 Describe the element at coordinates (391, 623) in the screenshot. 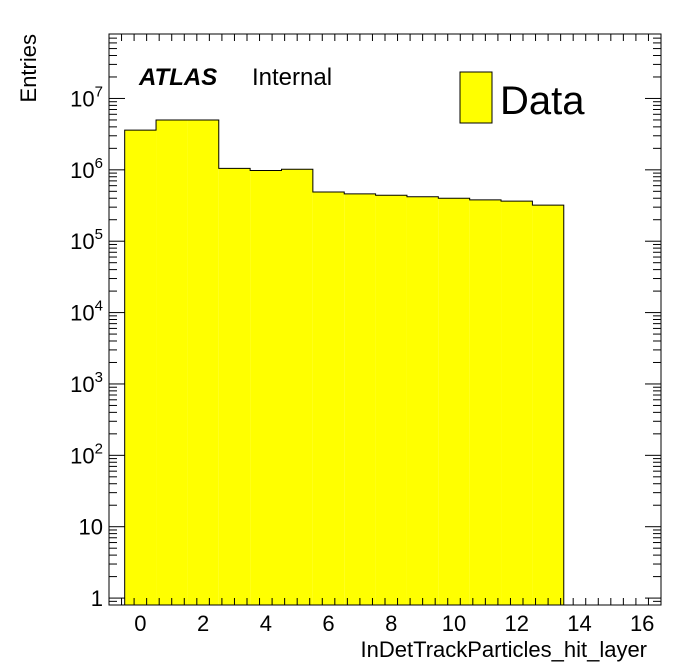

I see `x-tick-label: 8` at that location.